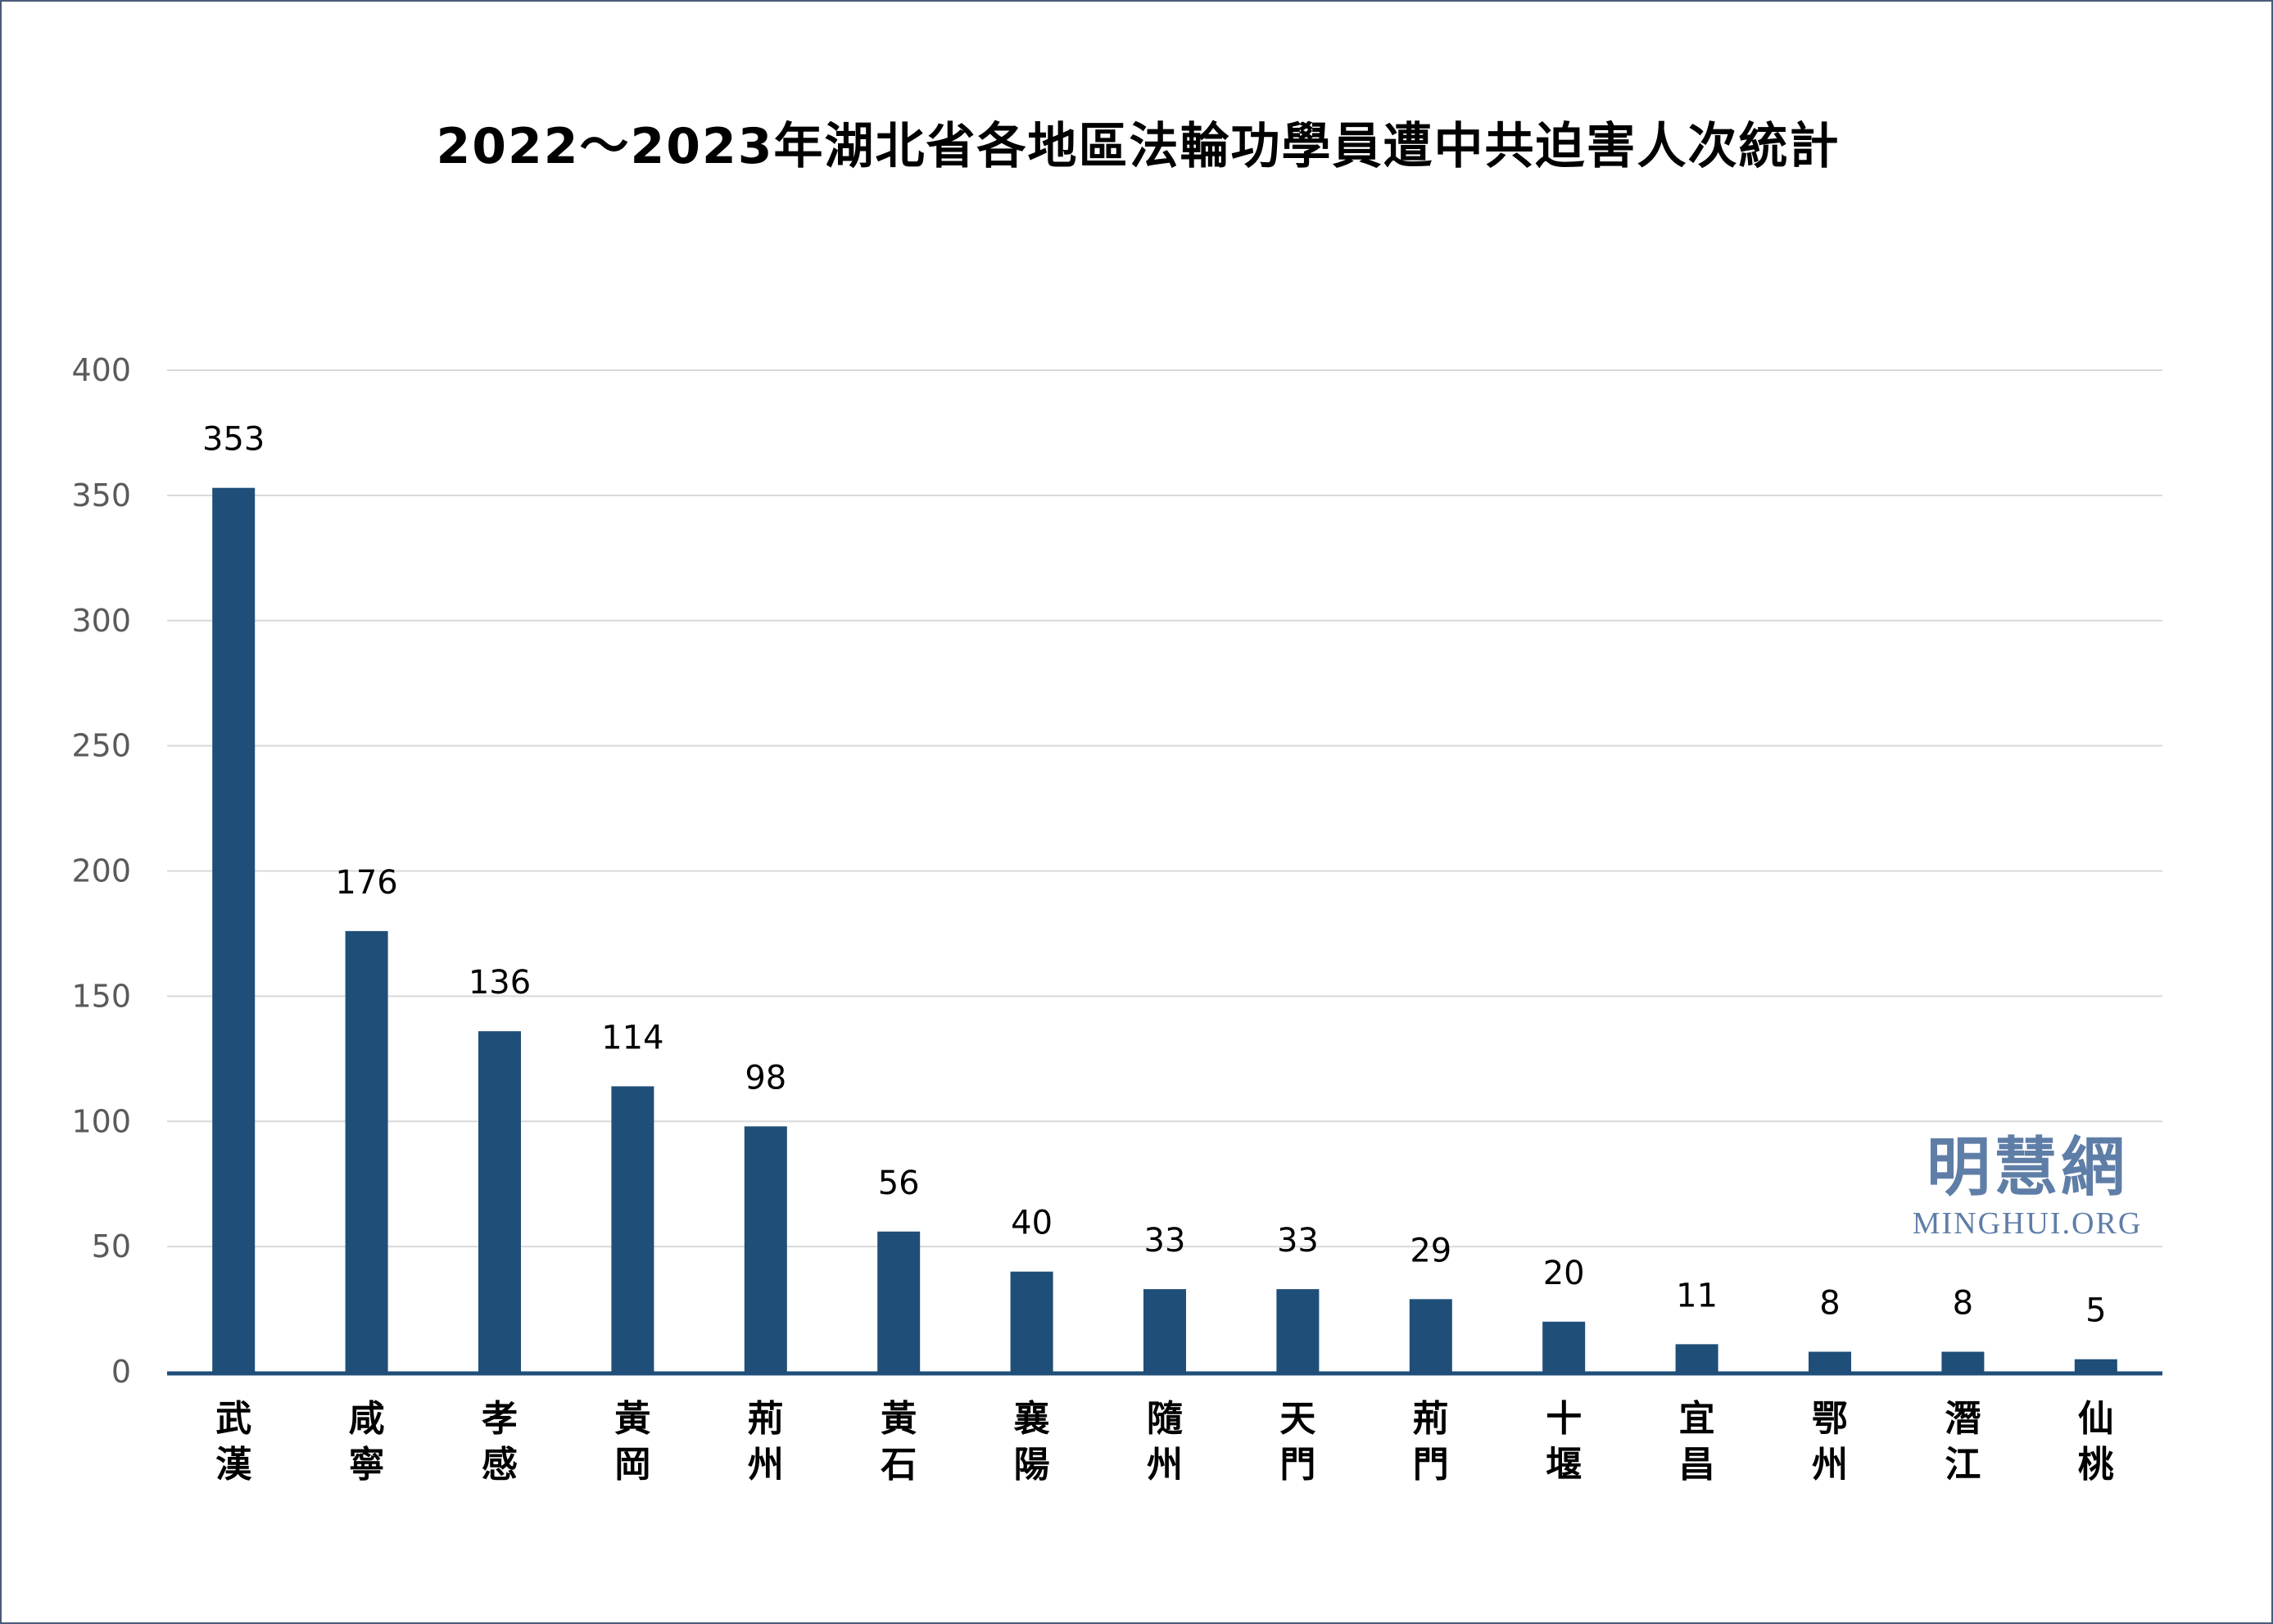  Describe the element at coordinates (1165, 1419) in the screenshot. I see `x-tick-char: 隨` at that location.